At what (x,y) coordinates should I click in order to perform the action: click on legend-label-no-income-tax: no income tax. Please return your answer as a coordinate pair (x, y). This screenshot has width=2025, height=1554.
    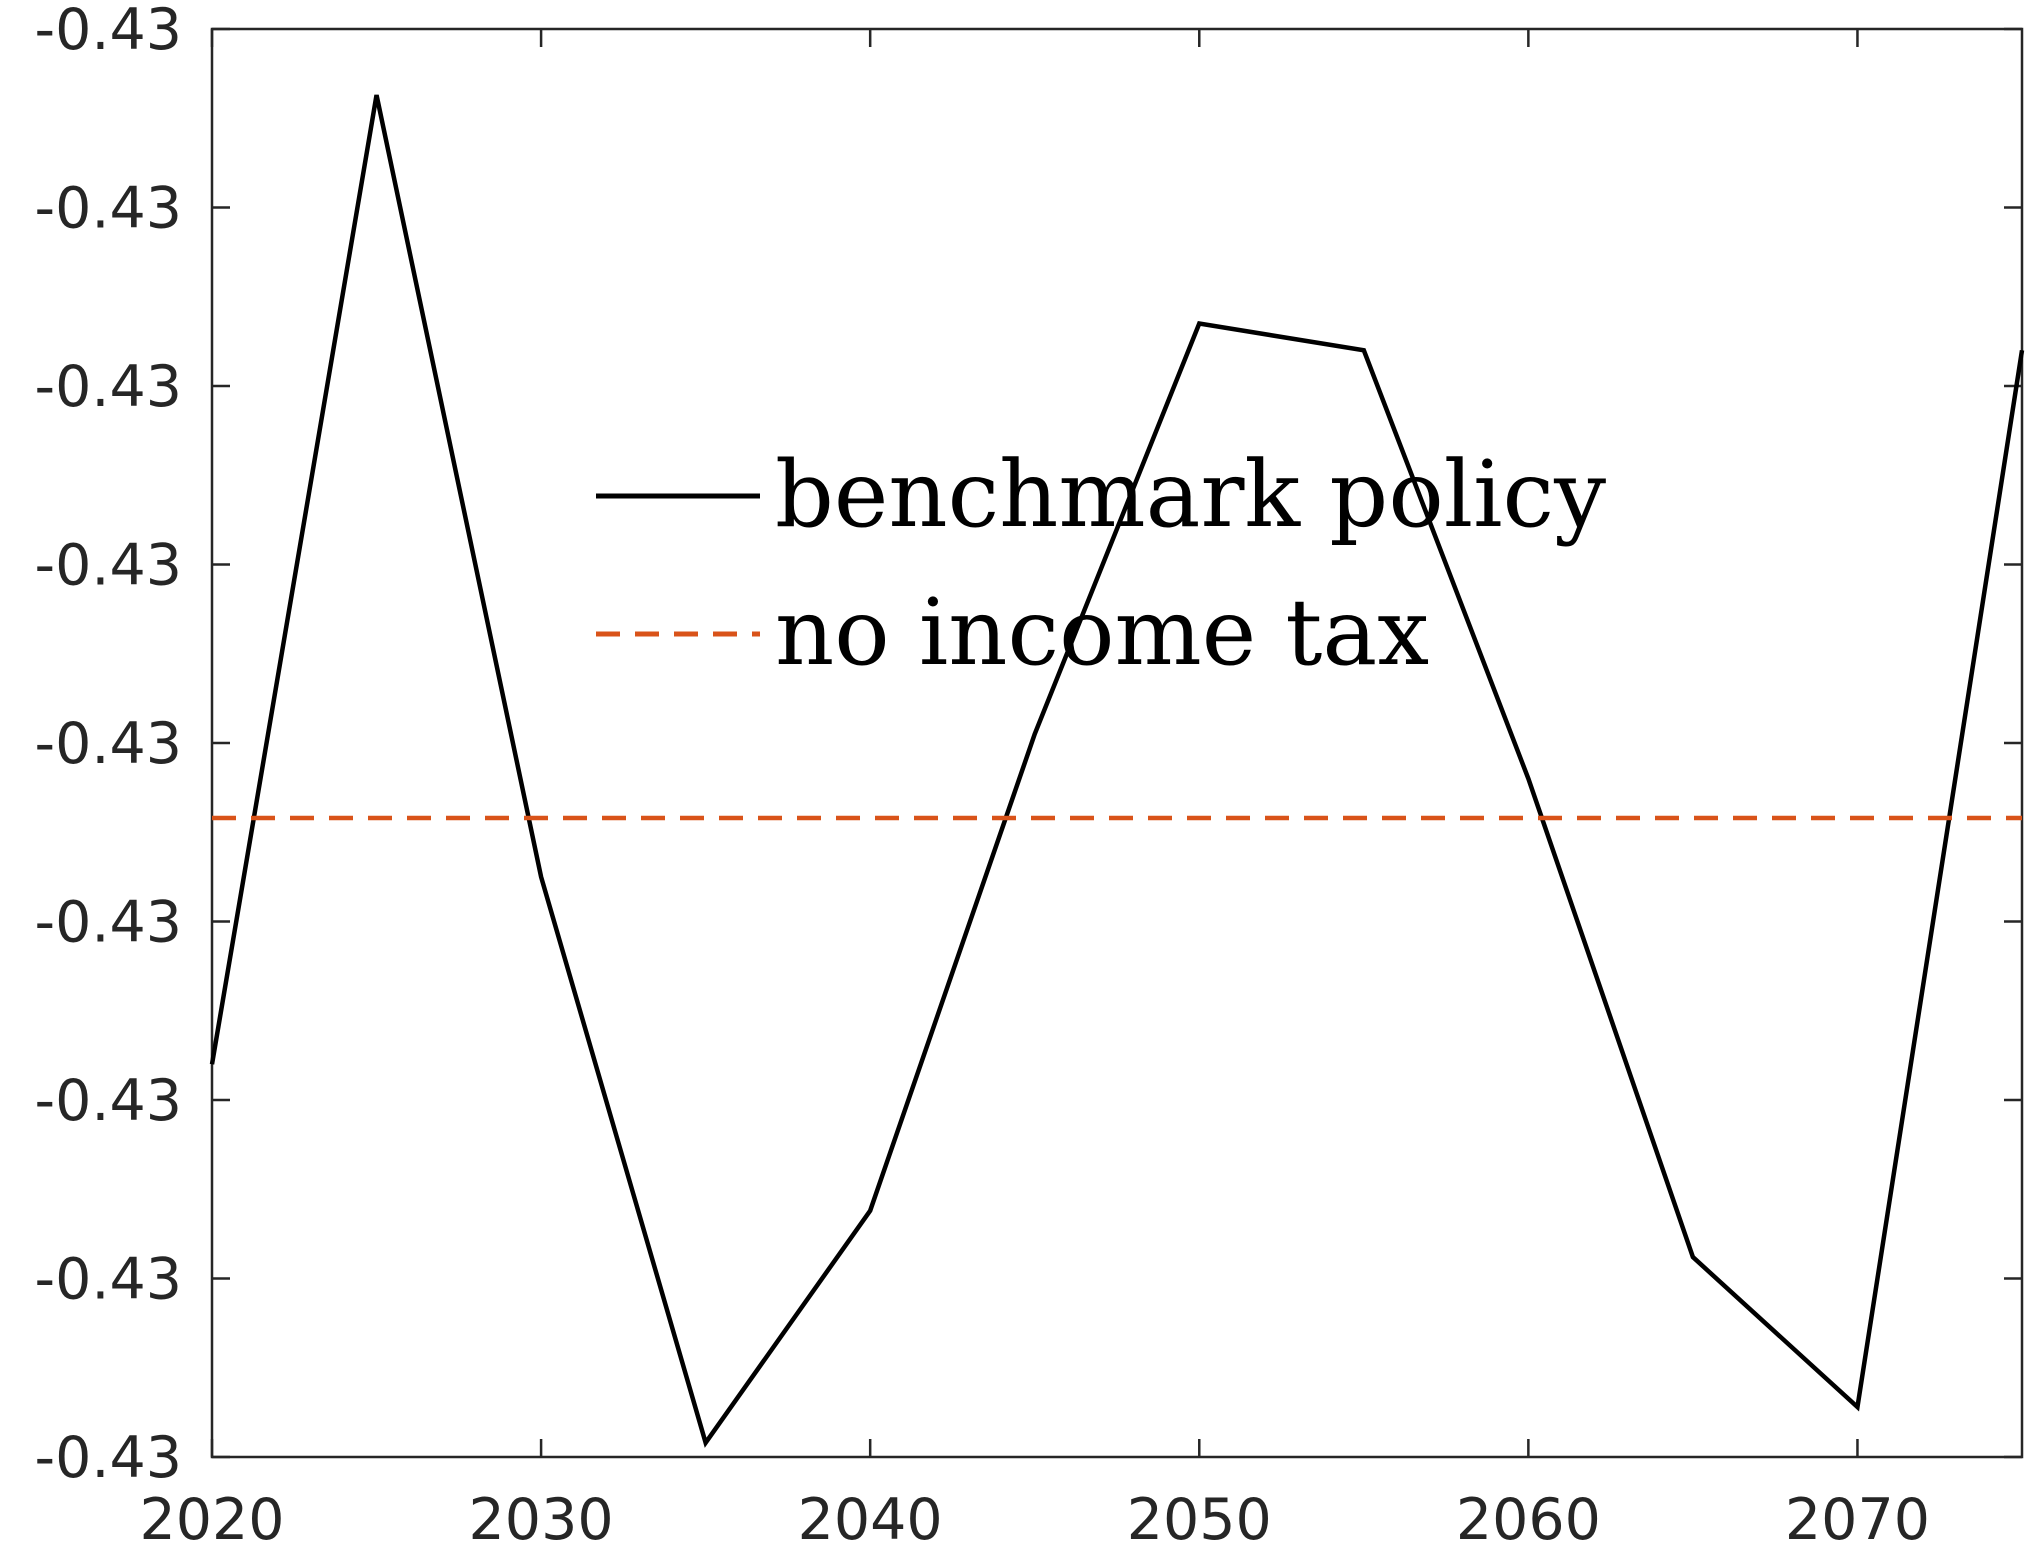
    Looking at the image, I should click on (1102, 632).